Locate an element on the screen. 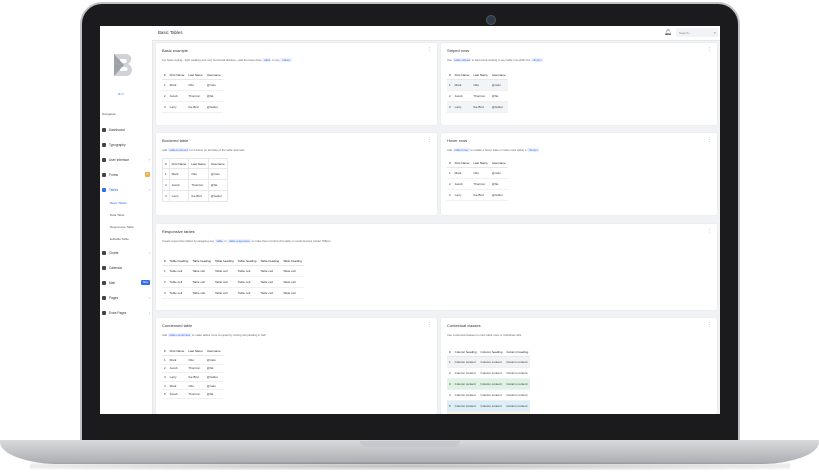 This screenshot has width=819, height=476. sidebar-item-label: Calendar is located at coordinates (115, 267).